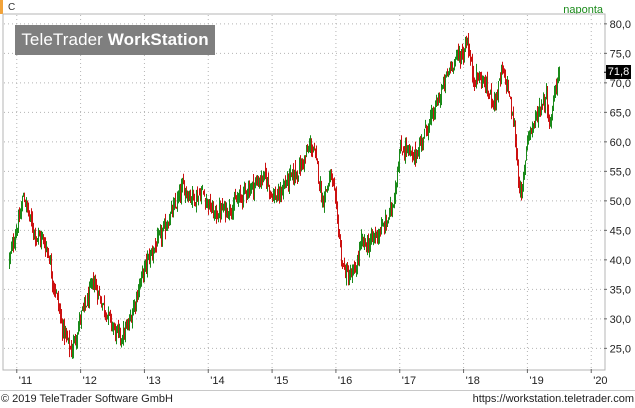  I want to click on y-tick-label: 45,0, so click(620, 231).